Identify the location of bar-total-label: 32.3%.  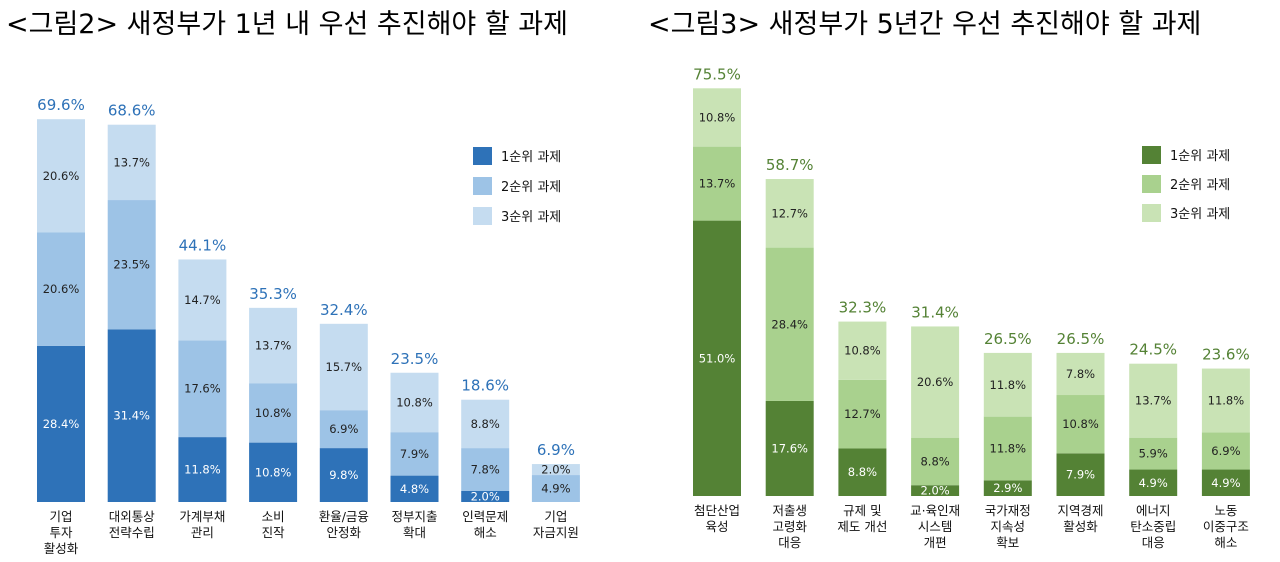
(863, 308).